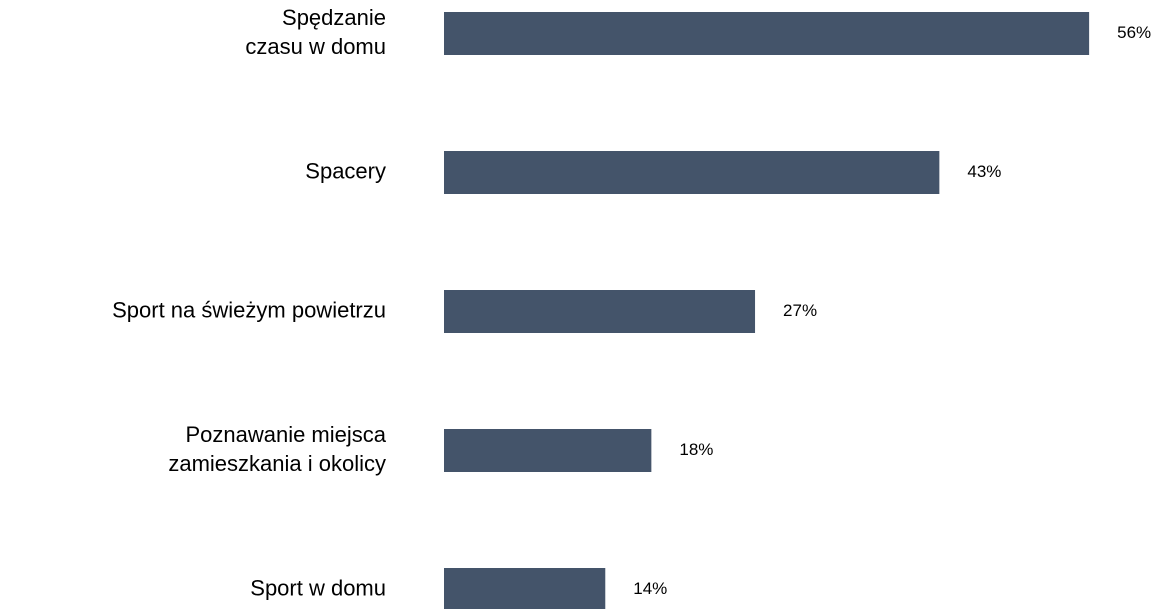 This screenshot has height=609, width=1176. I want to click on category-label: Spędzanie czasu w domu, so click(315, 32).